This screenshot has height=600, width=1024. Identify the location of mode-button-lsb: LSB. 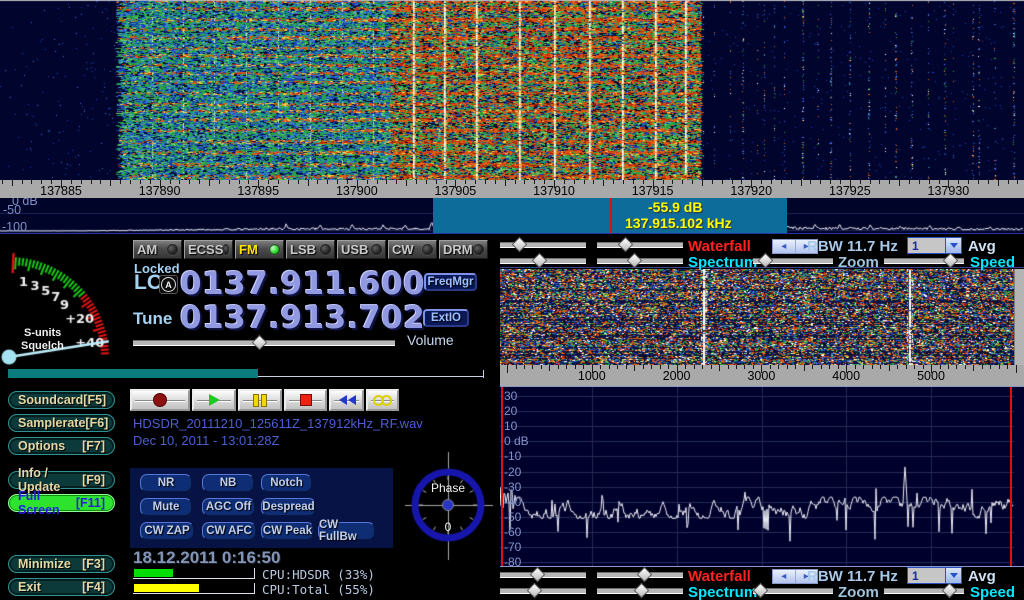
(310, 249).